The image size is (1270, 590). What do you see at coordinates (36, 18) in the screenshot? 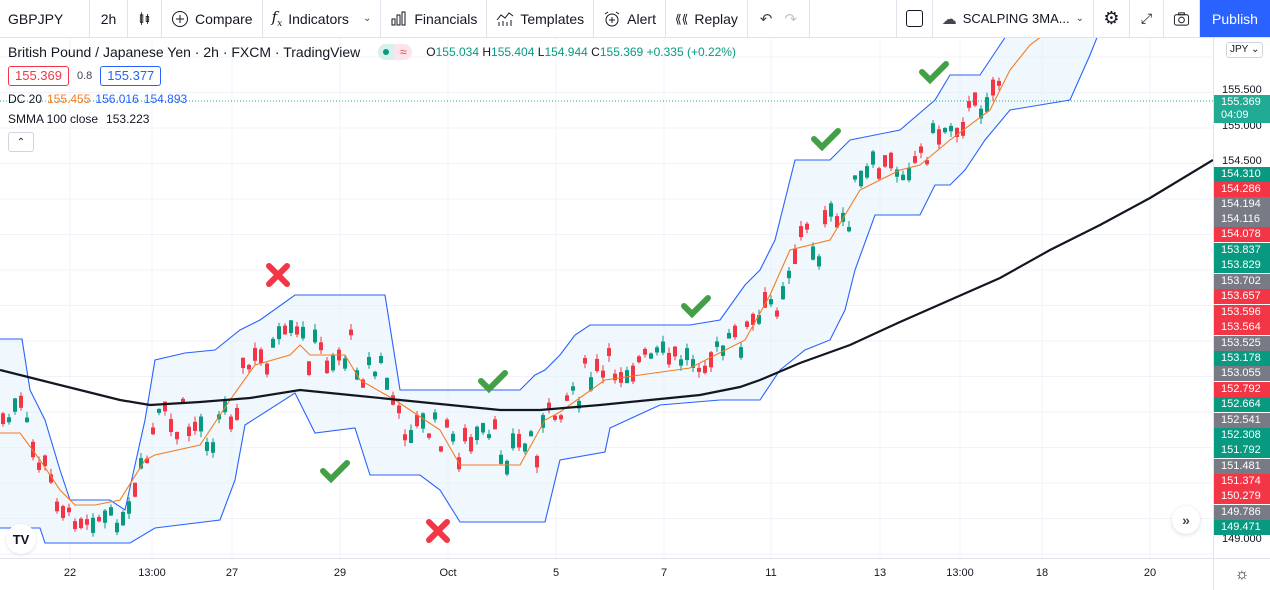
I see `symbol-label: GBPJPY` at bounding box center [36, 18].